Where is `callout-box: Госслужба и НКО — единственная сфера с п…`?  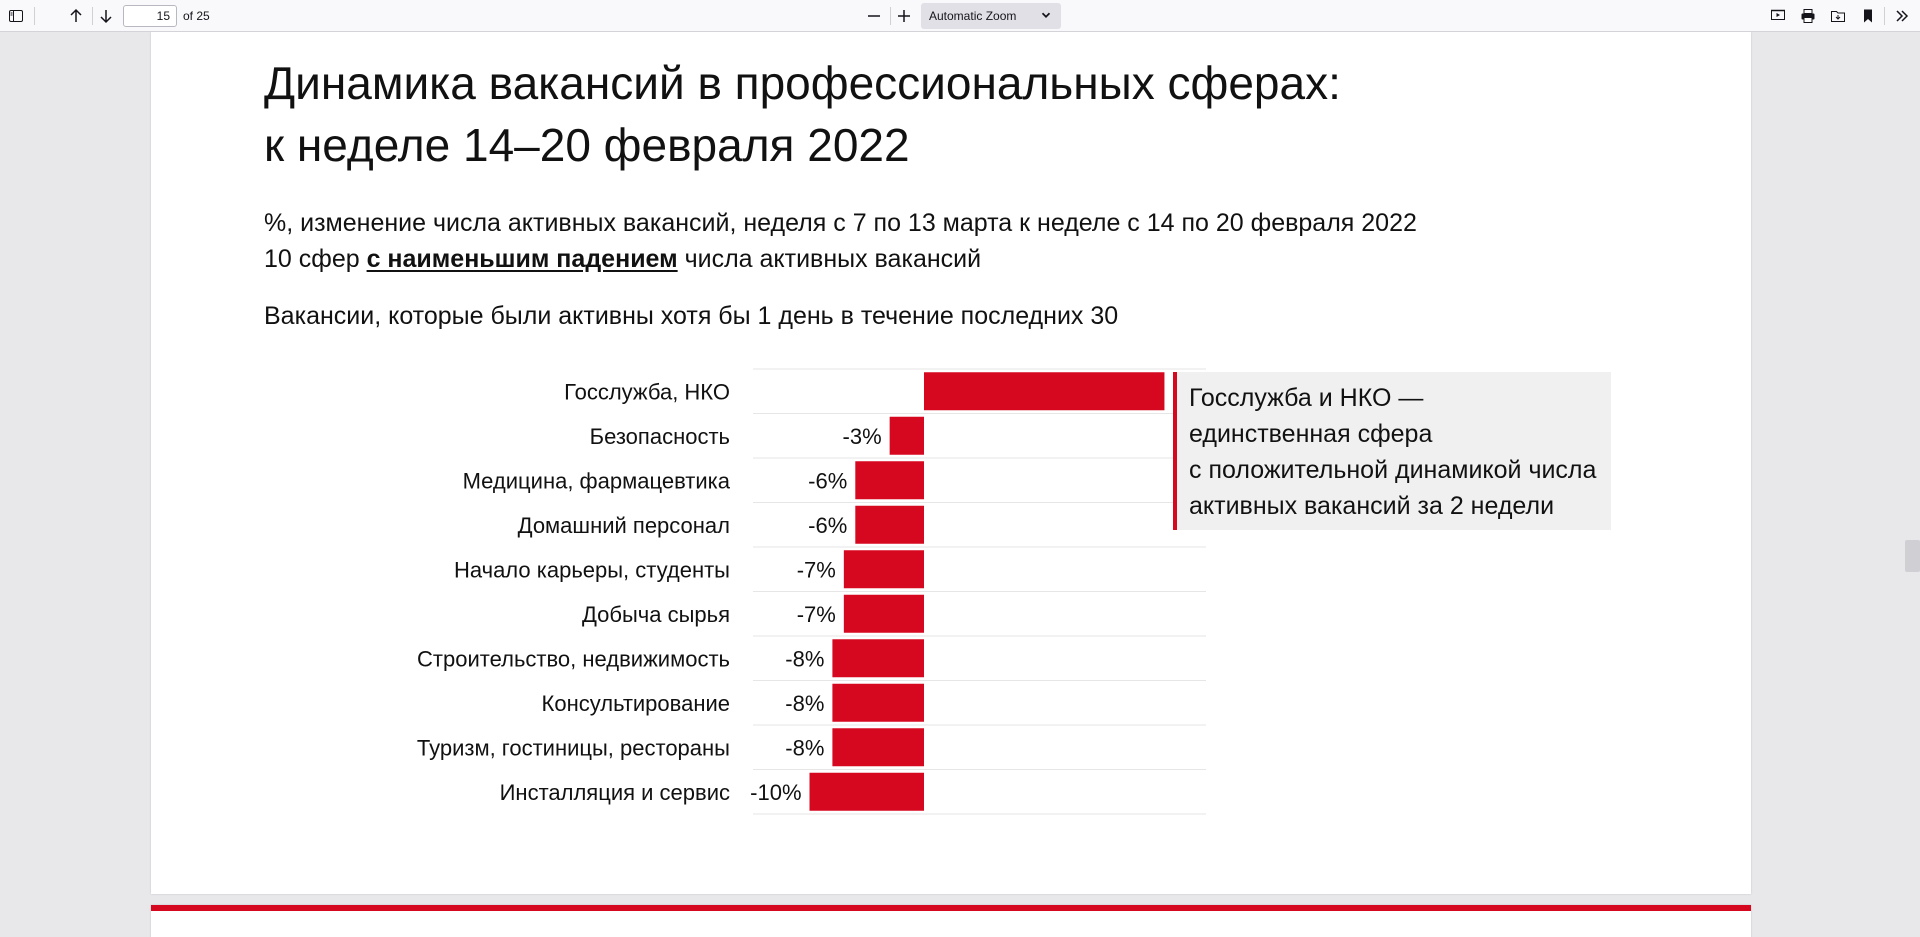 callout-box: Госслужба и НКО — единственная сфера с п… is located at coordinates (1392, 451).